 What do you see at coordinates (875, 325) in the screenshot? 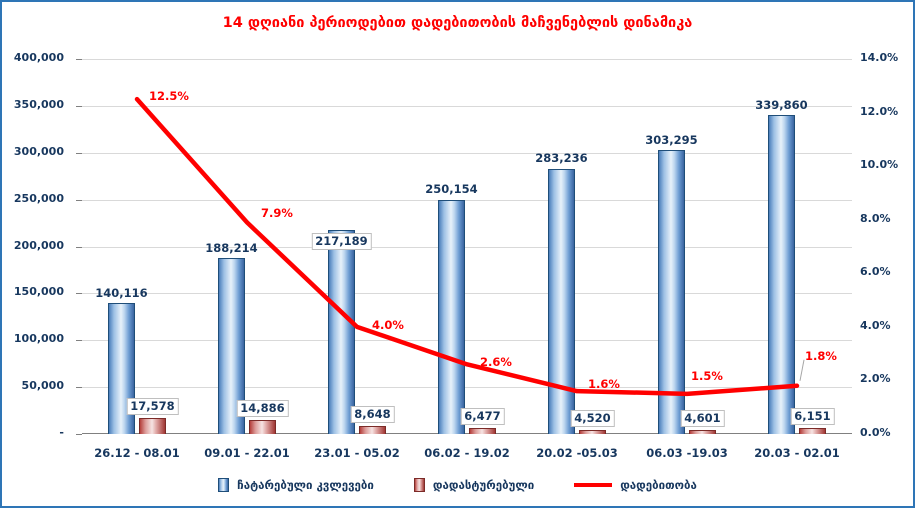
I see `right-axis-tick-label: 4.0%` at bounding box center [875, 325].